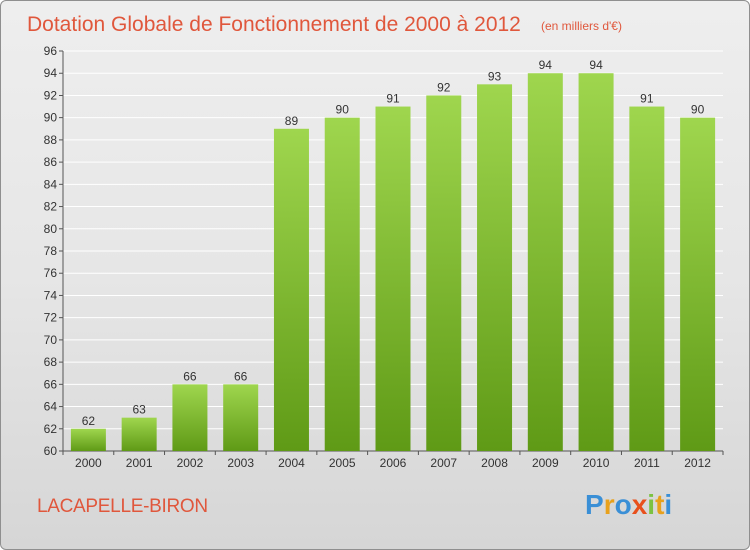  I want to click on y-tick-label: 64, so click(51, 407).